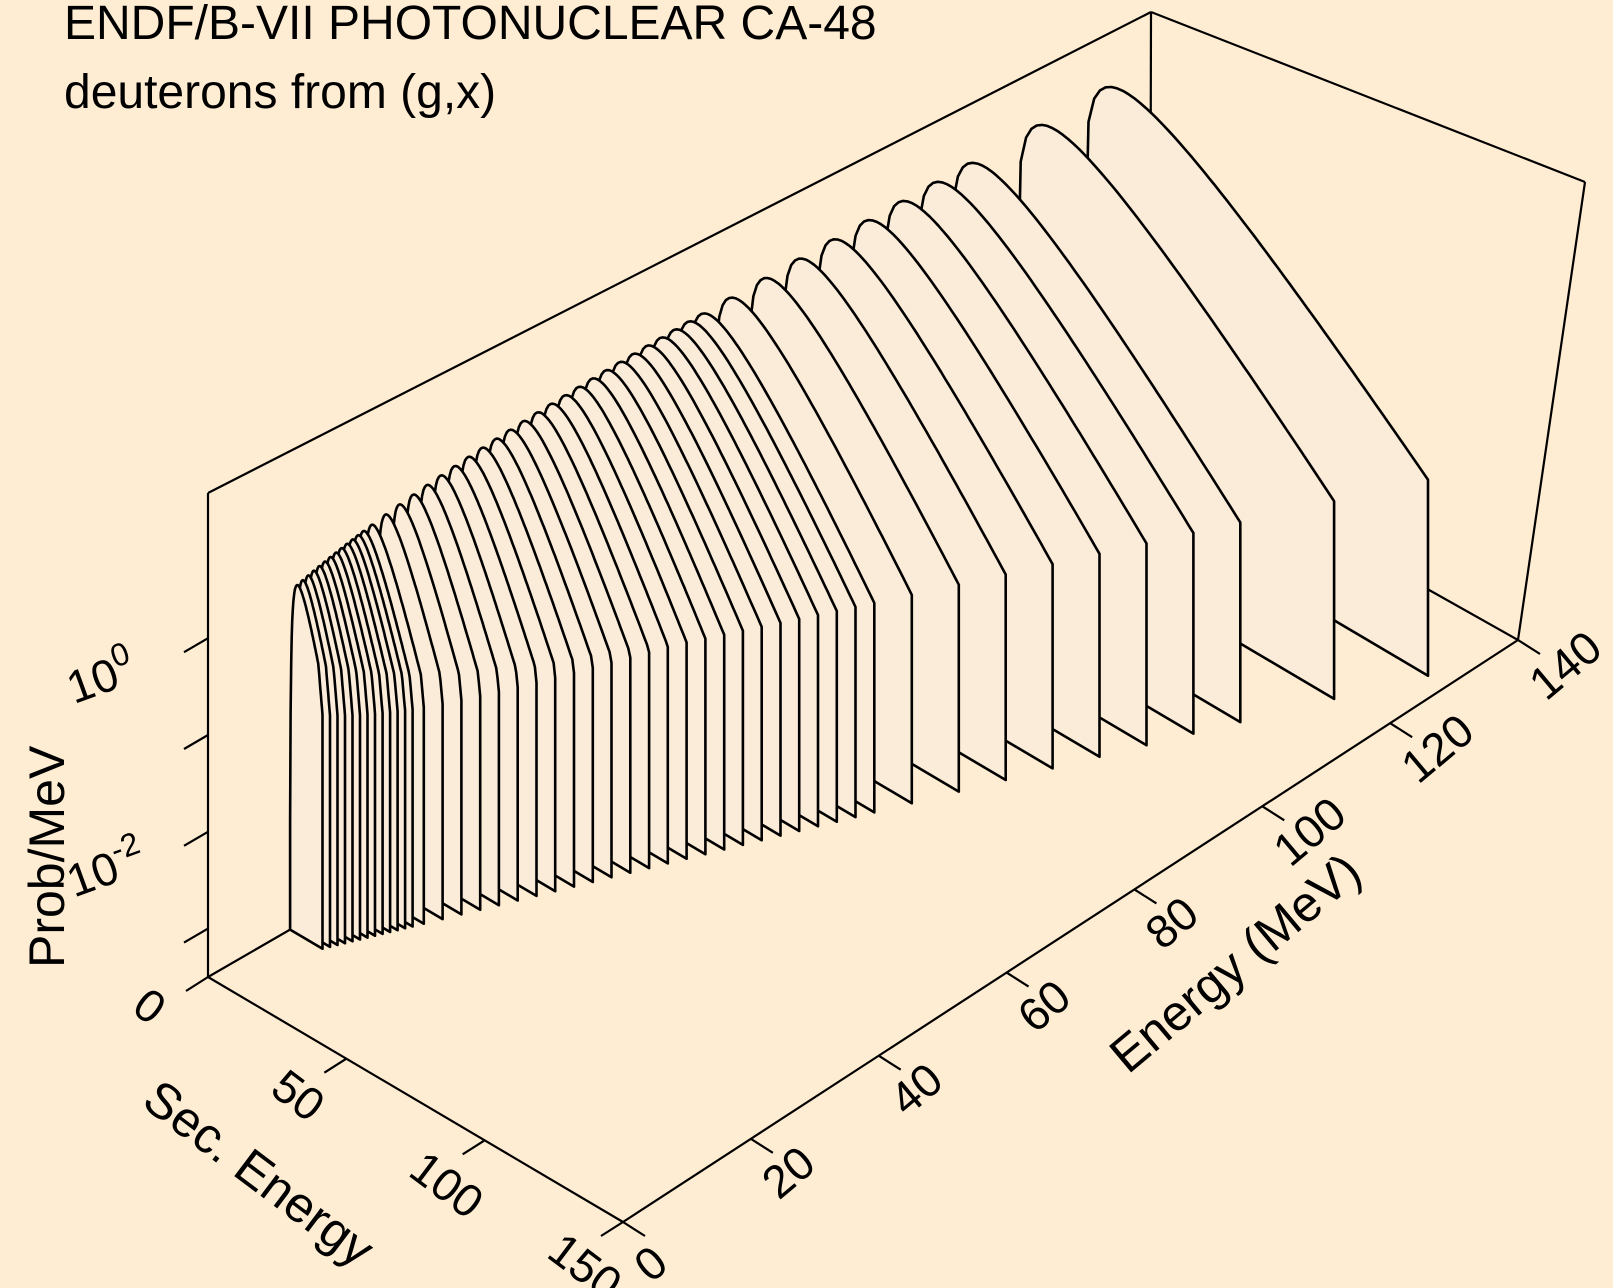 The width and height of the screenshot is (1613, 1288). I want to click on z-axis-label: Prob/MeV, so click(47, 856).